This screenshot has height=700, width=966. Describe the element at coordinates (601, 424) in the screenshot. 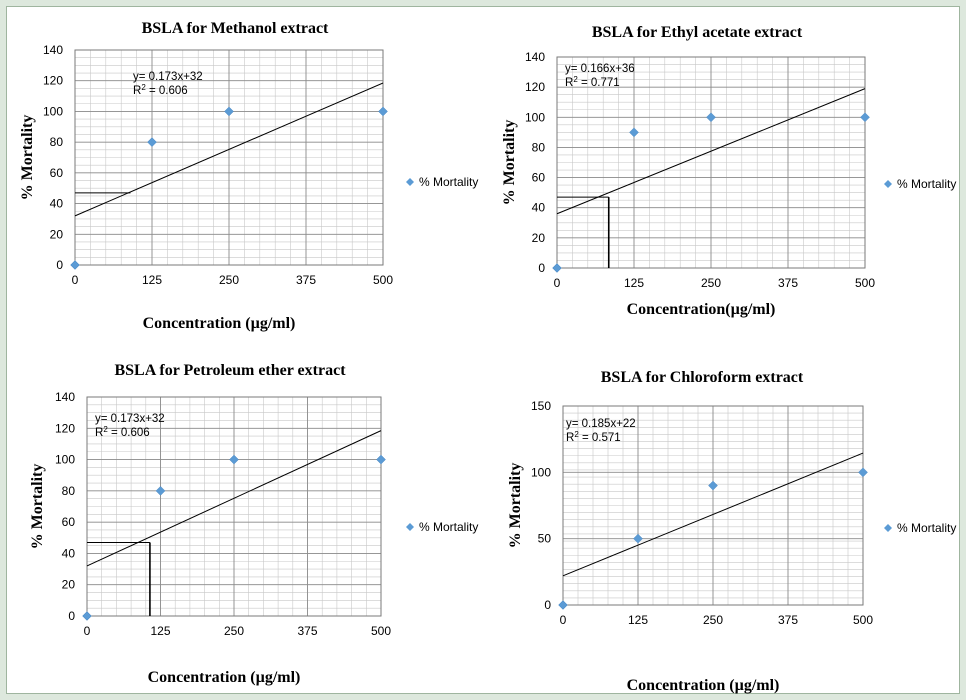

I see `trendline-equation: y= 0.185x+22` at that location.